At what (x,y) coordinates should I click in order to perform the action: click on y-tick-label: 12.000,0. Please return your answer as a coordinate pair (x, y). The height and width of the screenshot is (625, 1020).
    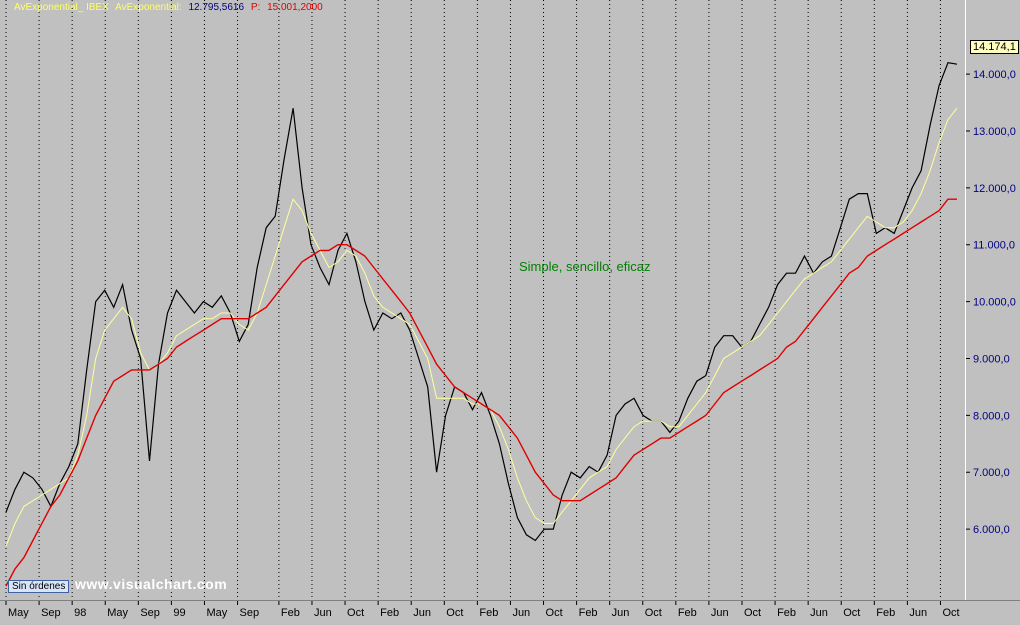
    Looking at the image, I should click on (994, 189).